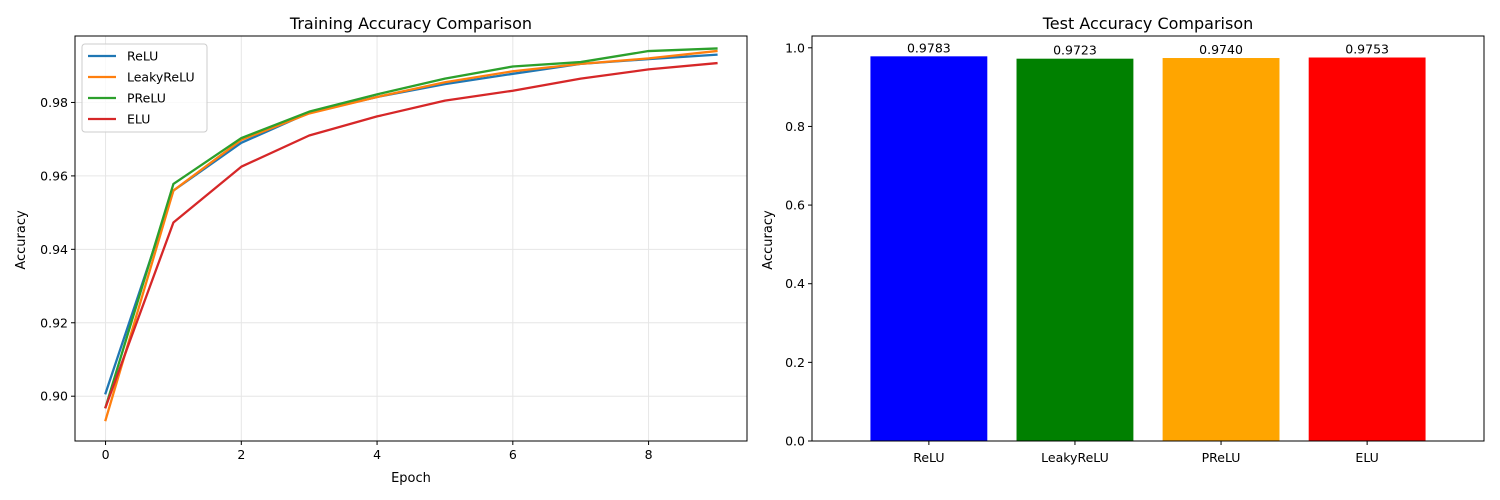 The width and height of the screenshot is (1500, 500). I want to click on chart1-xtick-label: 6, so click(513, 454).